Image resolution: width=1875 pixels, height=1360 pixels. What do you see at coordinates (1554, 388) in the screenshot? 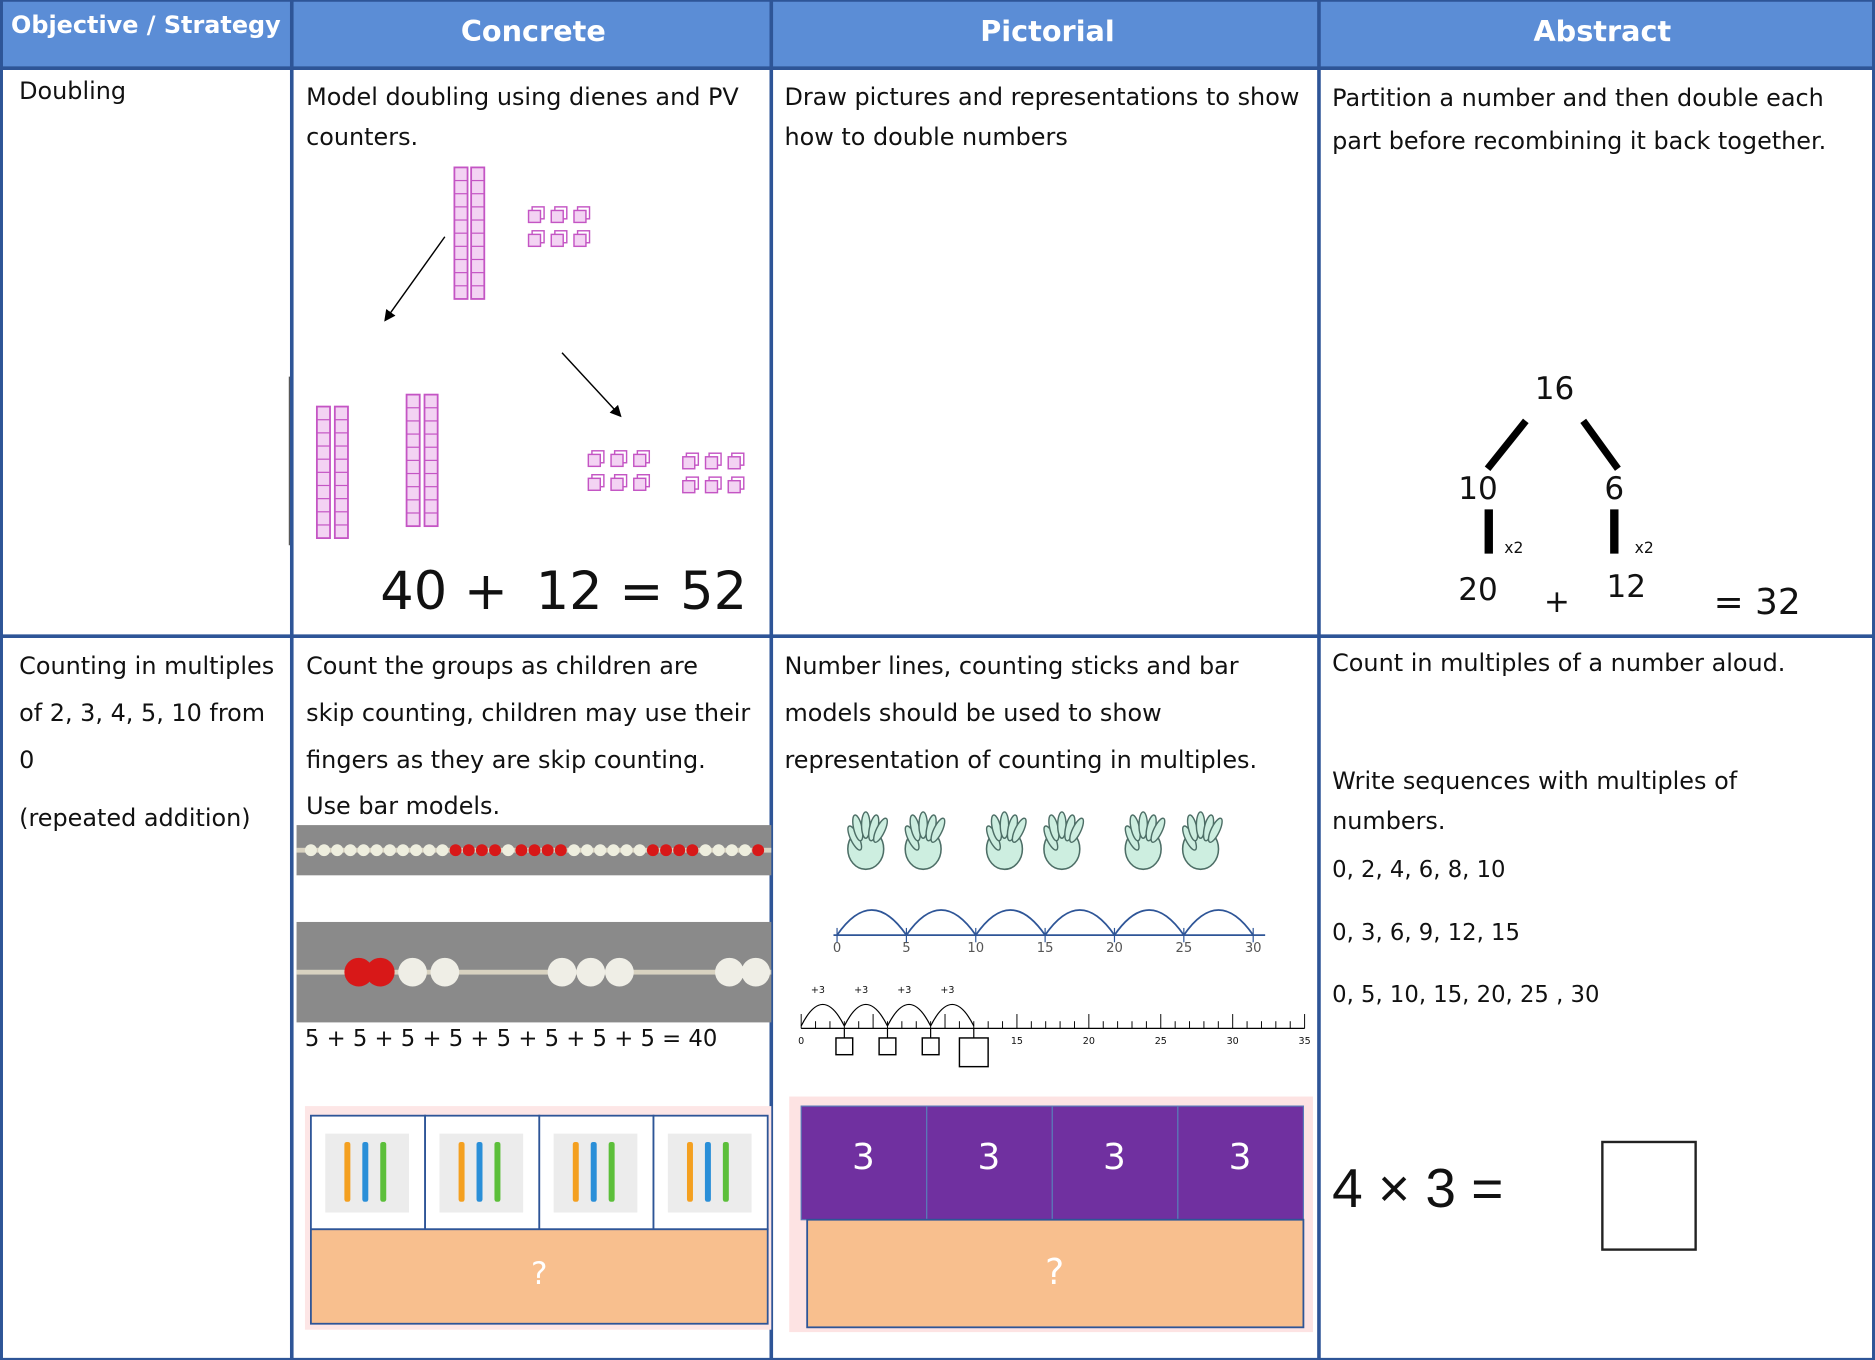
I see `tree-number: 16` at bounding box center [1554, 388].